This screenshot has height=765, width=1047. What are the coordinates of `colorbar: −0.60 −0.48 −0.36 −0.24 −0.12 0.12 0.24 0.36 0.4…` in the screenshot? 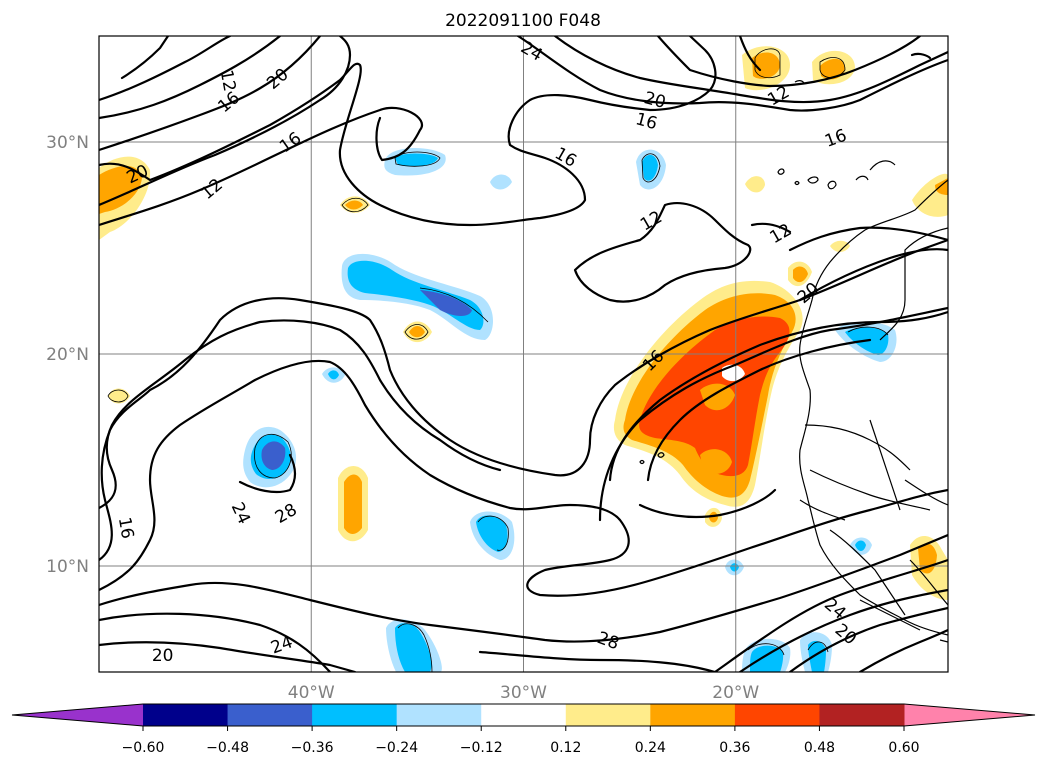 It's located at (523, 729).